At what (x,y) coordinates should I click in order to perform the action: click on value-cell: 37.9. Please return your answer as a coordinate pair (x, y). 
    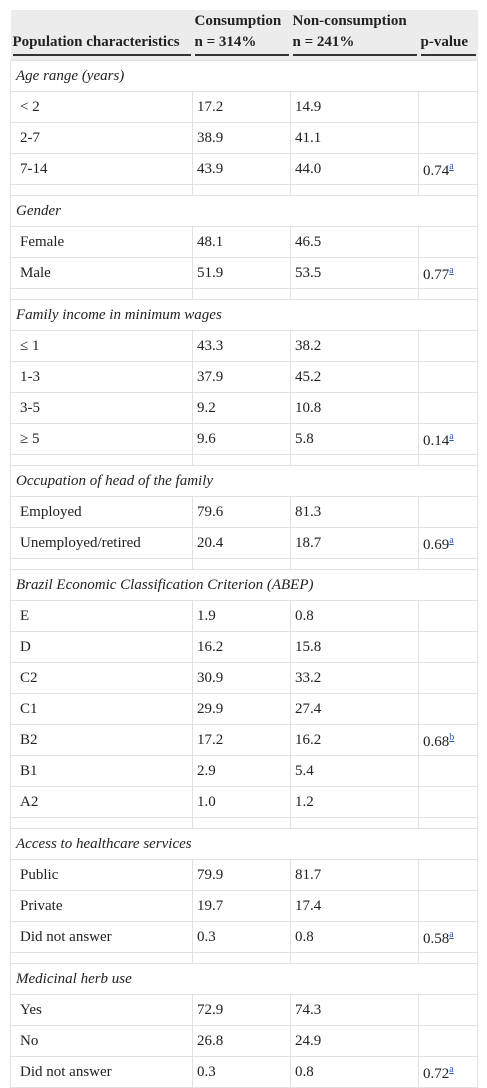
    Looking at the image, I should click on (241, 377).